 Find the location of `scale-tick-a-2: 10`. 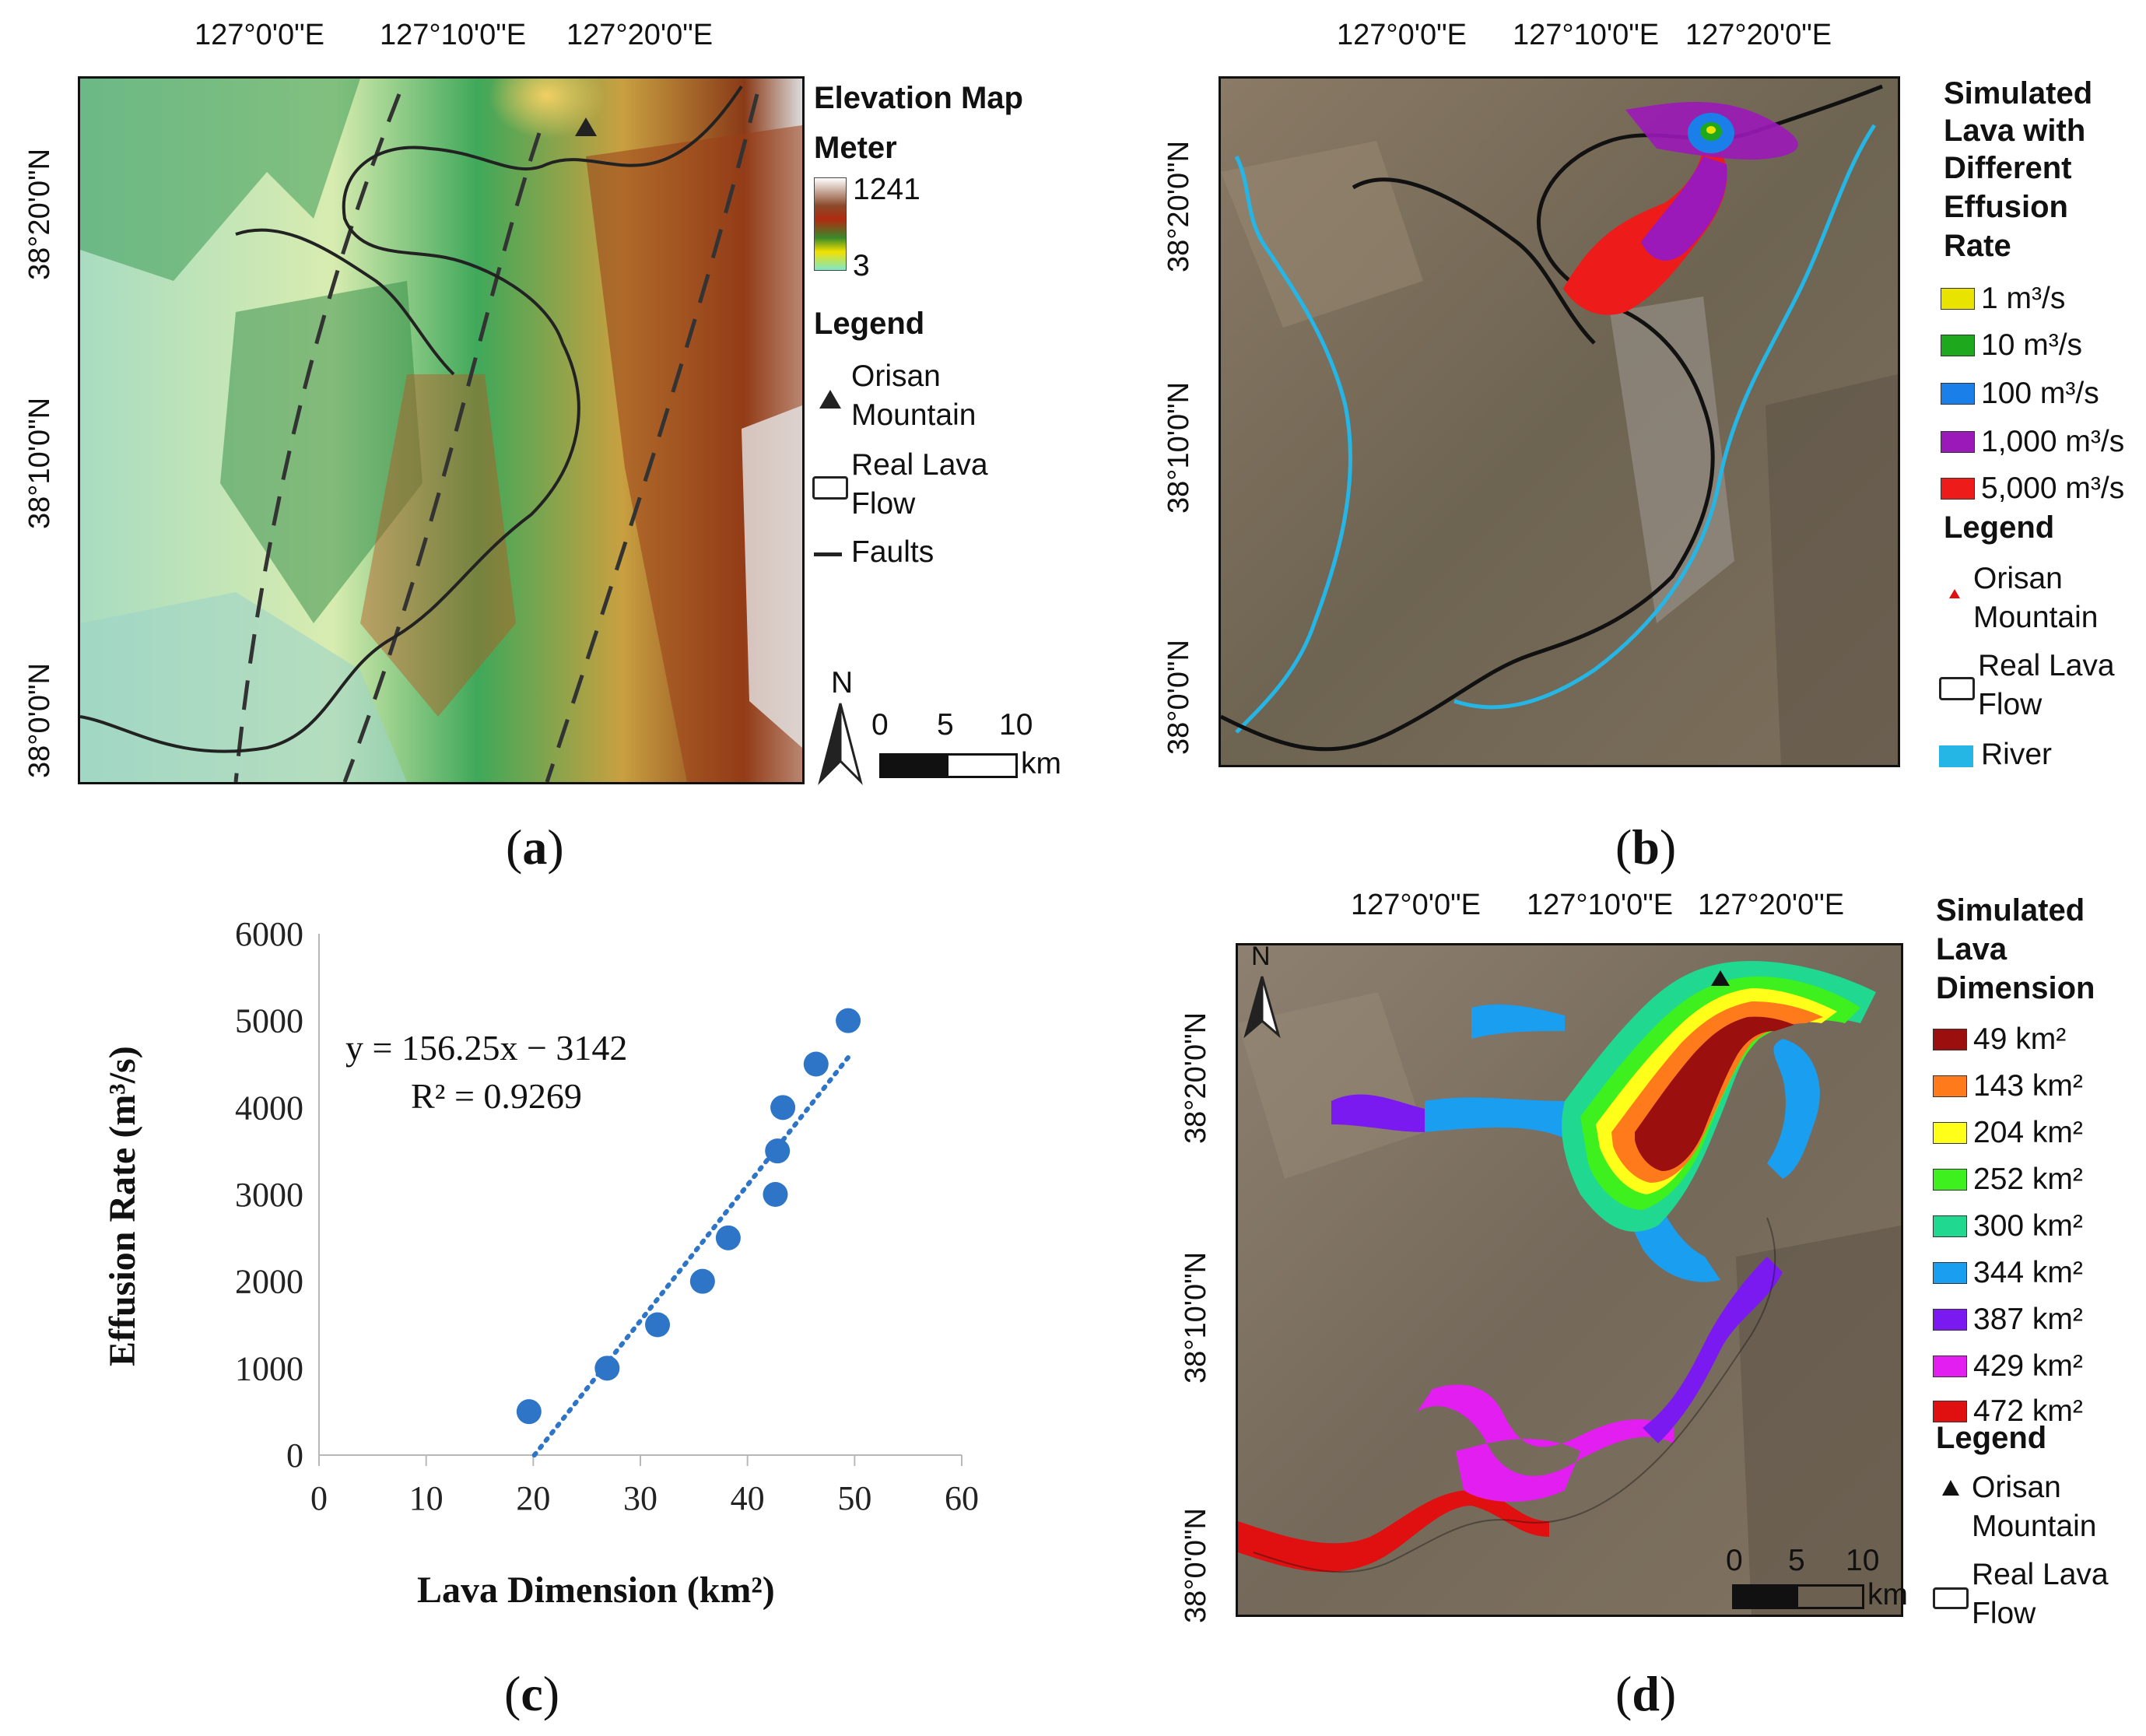

scale-tick-a-2: 10 is located at coordinates (1016, 725).